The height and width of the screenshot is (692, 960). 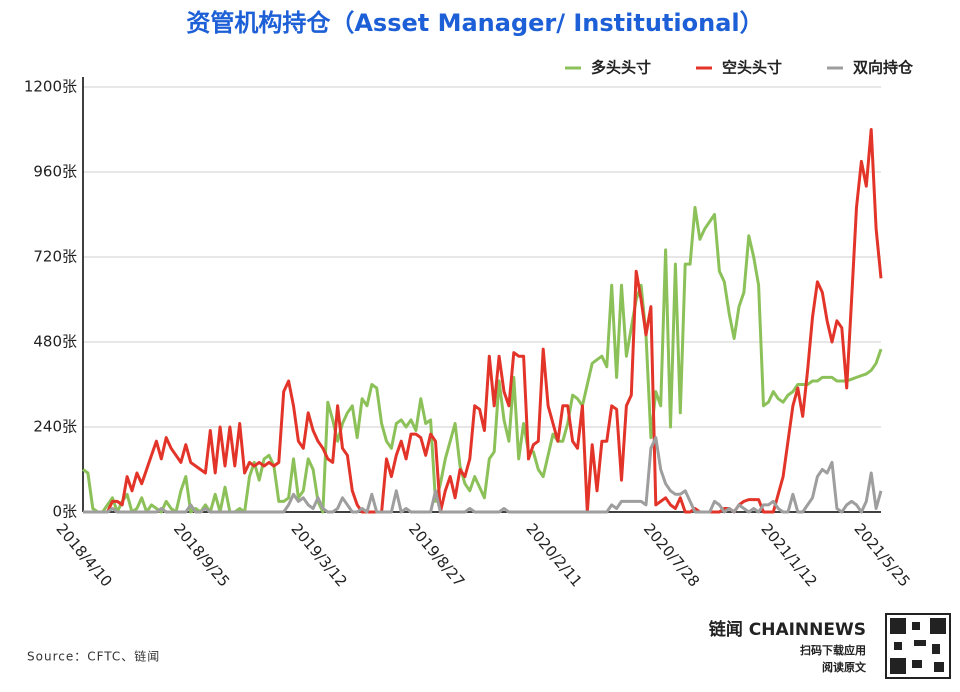 I want to click on qr-code, so click(x=918, y=646).